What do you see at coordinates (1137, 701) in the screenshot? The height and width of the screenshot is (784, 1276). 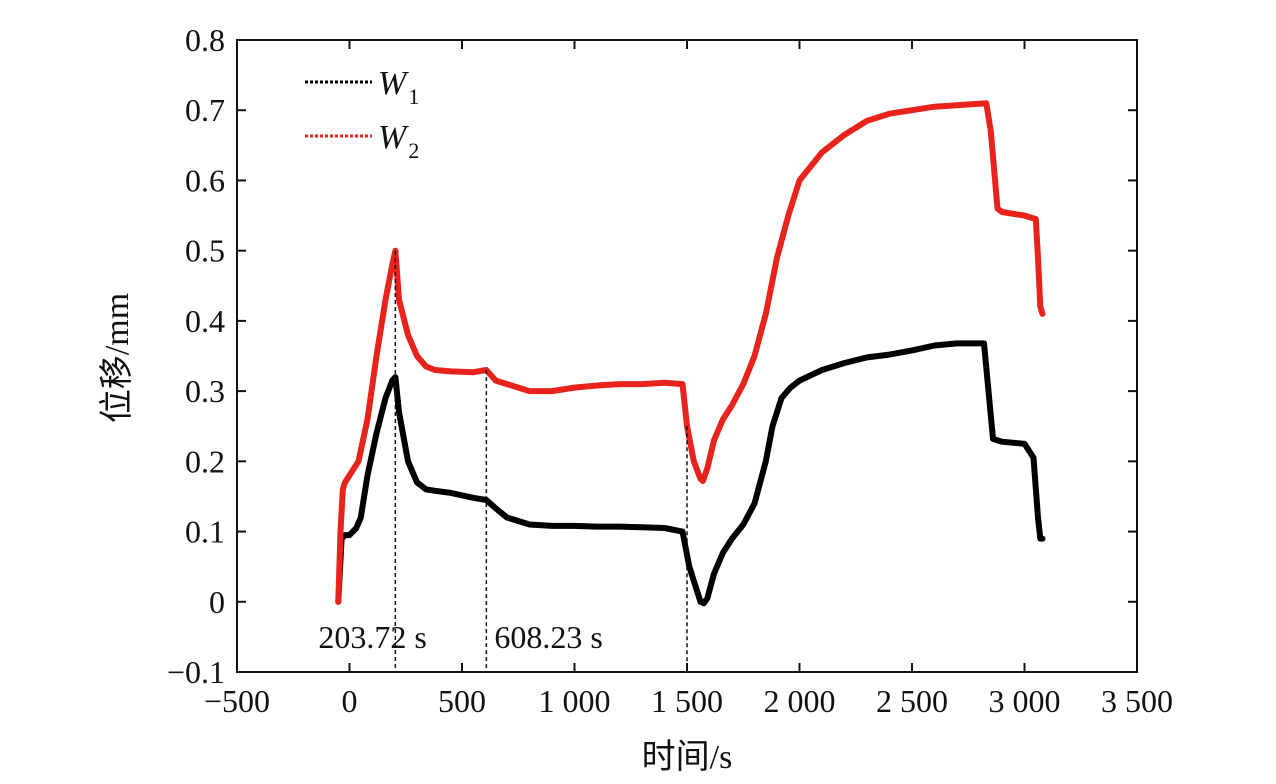 I see `x-tick-label: 3 500` at bounding box center [1137, 701].